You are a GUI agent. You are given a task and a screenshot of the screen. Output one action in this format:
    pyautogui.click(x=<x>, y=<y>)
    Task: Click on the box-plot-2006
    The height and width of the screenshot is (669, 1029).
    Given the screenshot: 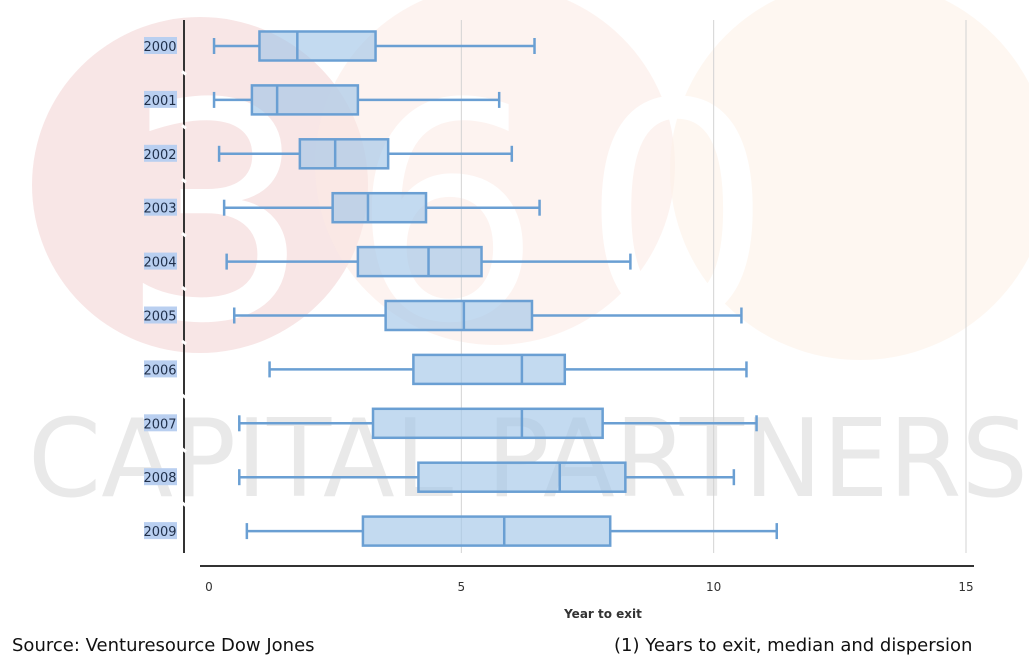 What is the action you would take?
    pyautogui.click(x=508, y=369)
    